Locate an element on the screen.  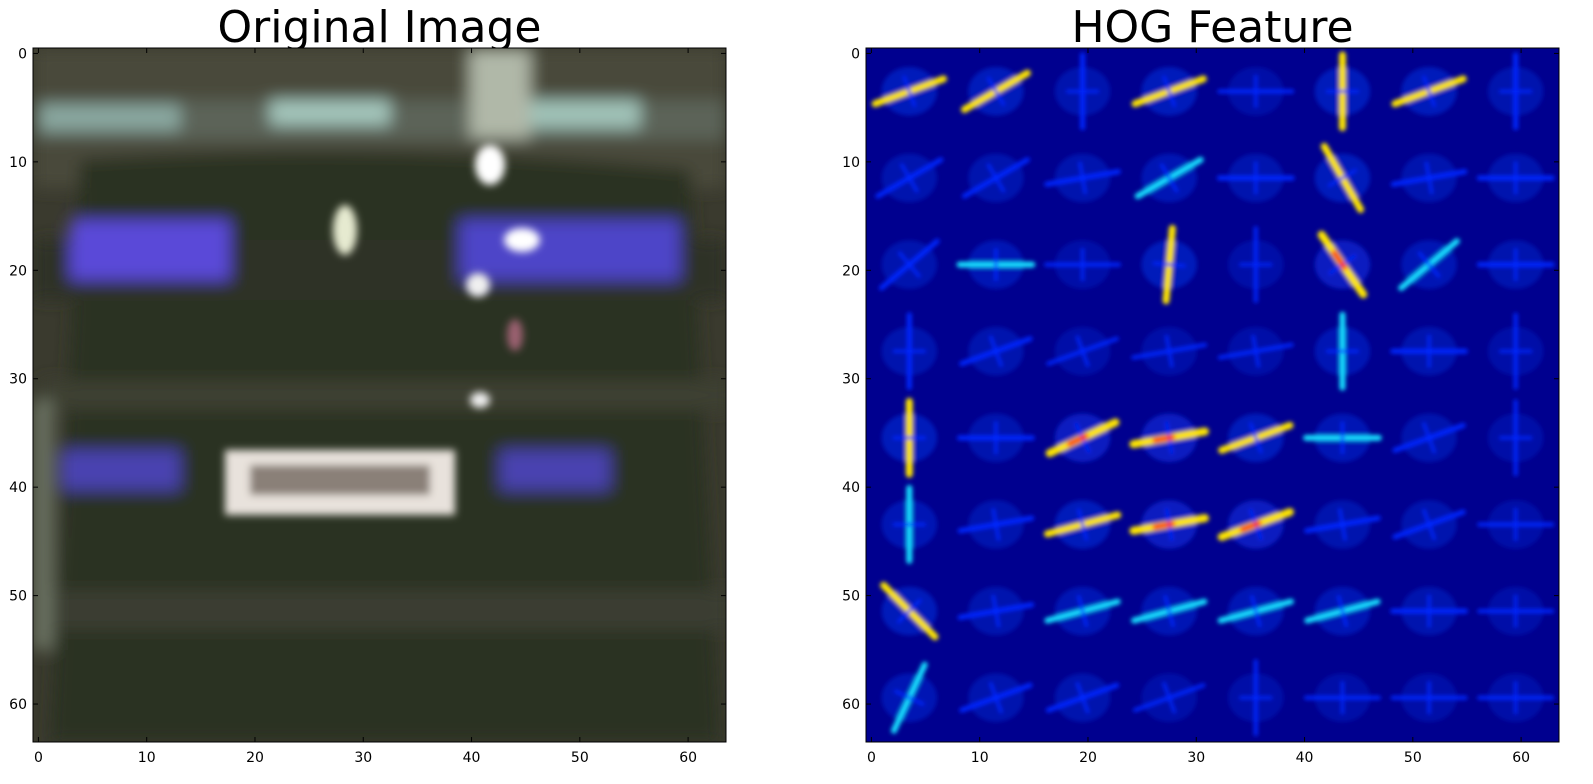
hog-feature-title: HOG Feature is located at coordinates (1212, 27).